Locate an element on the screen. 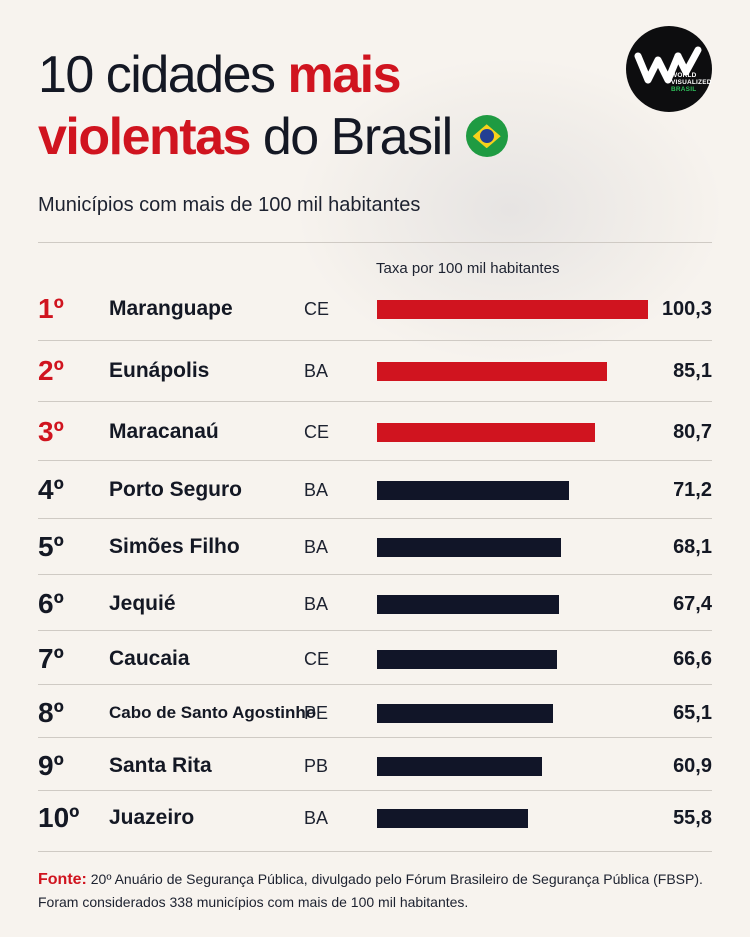  city-label: Maracanaú is located at coordinates (164, 431).